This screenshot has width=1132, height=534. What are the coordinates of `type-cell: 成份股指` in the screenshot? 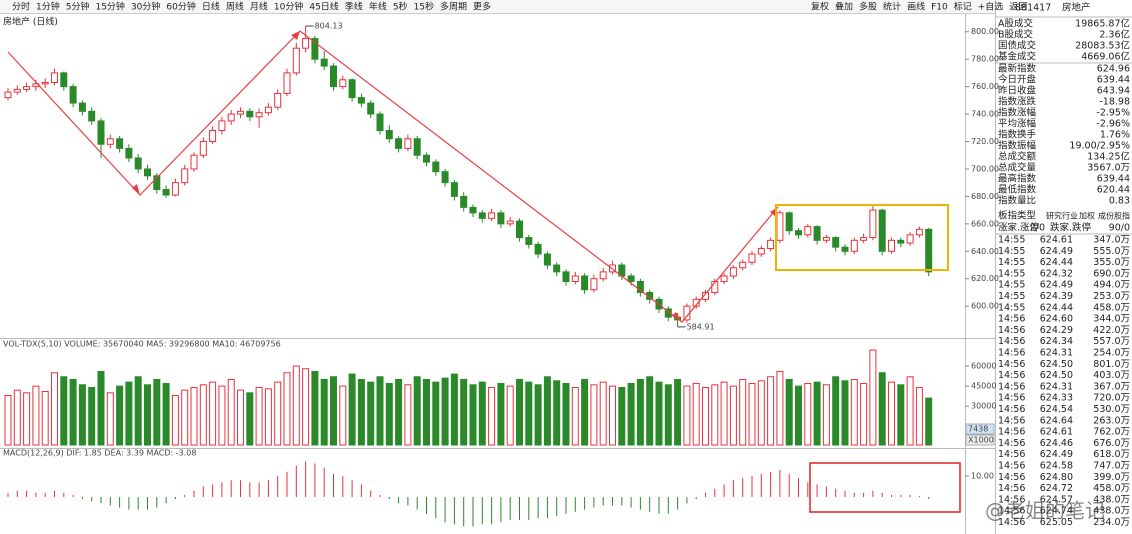 It's located at (1114, 216).